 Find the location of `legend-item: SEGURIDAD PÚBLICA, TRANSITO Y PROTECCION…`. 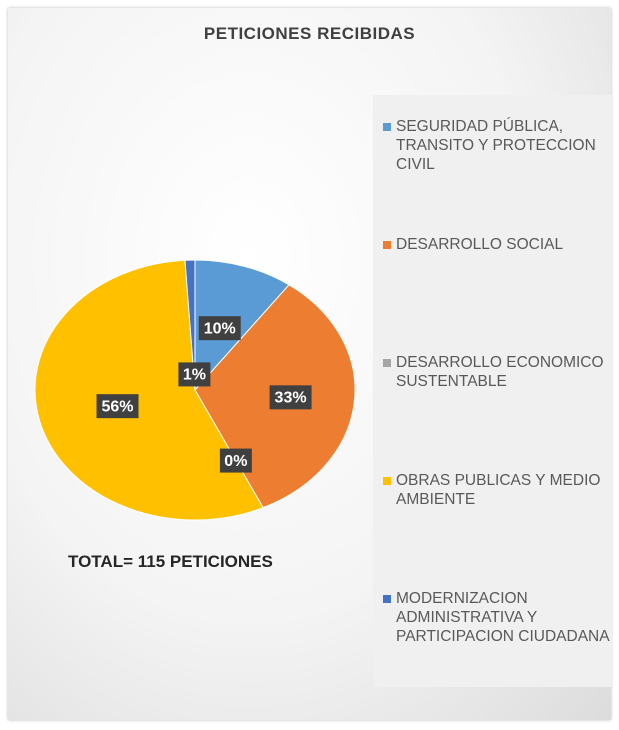

legend-item: SEGURIDAD PÚBLICA, TRANSITO Y PROTECCION… is located at coordinates (501, 145).